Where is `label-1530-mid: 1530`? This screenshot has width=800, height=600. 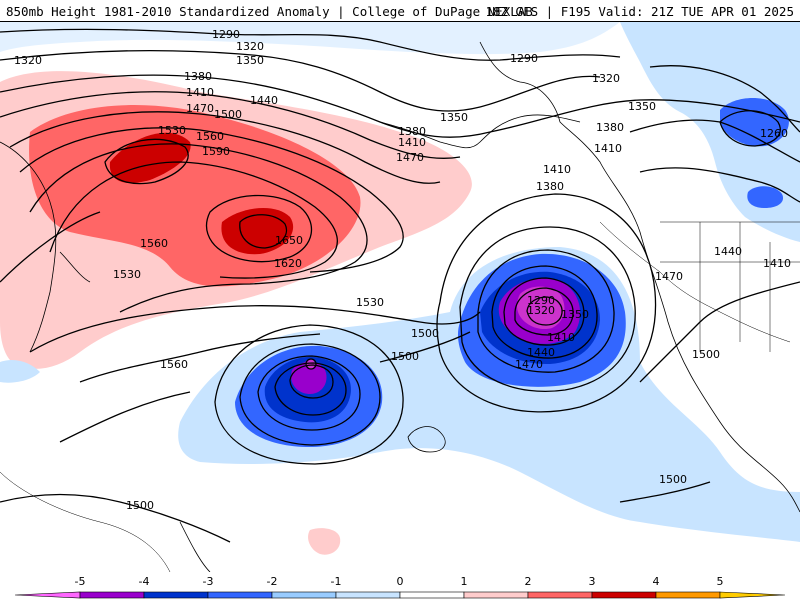 label-1530-mid: 1530 is located at coordinates (370, 302).